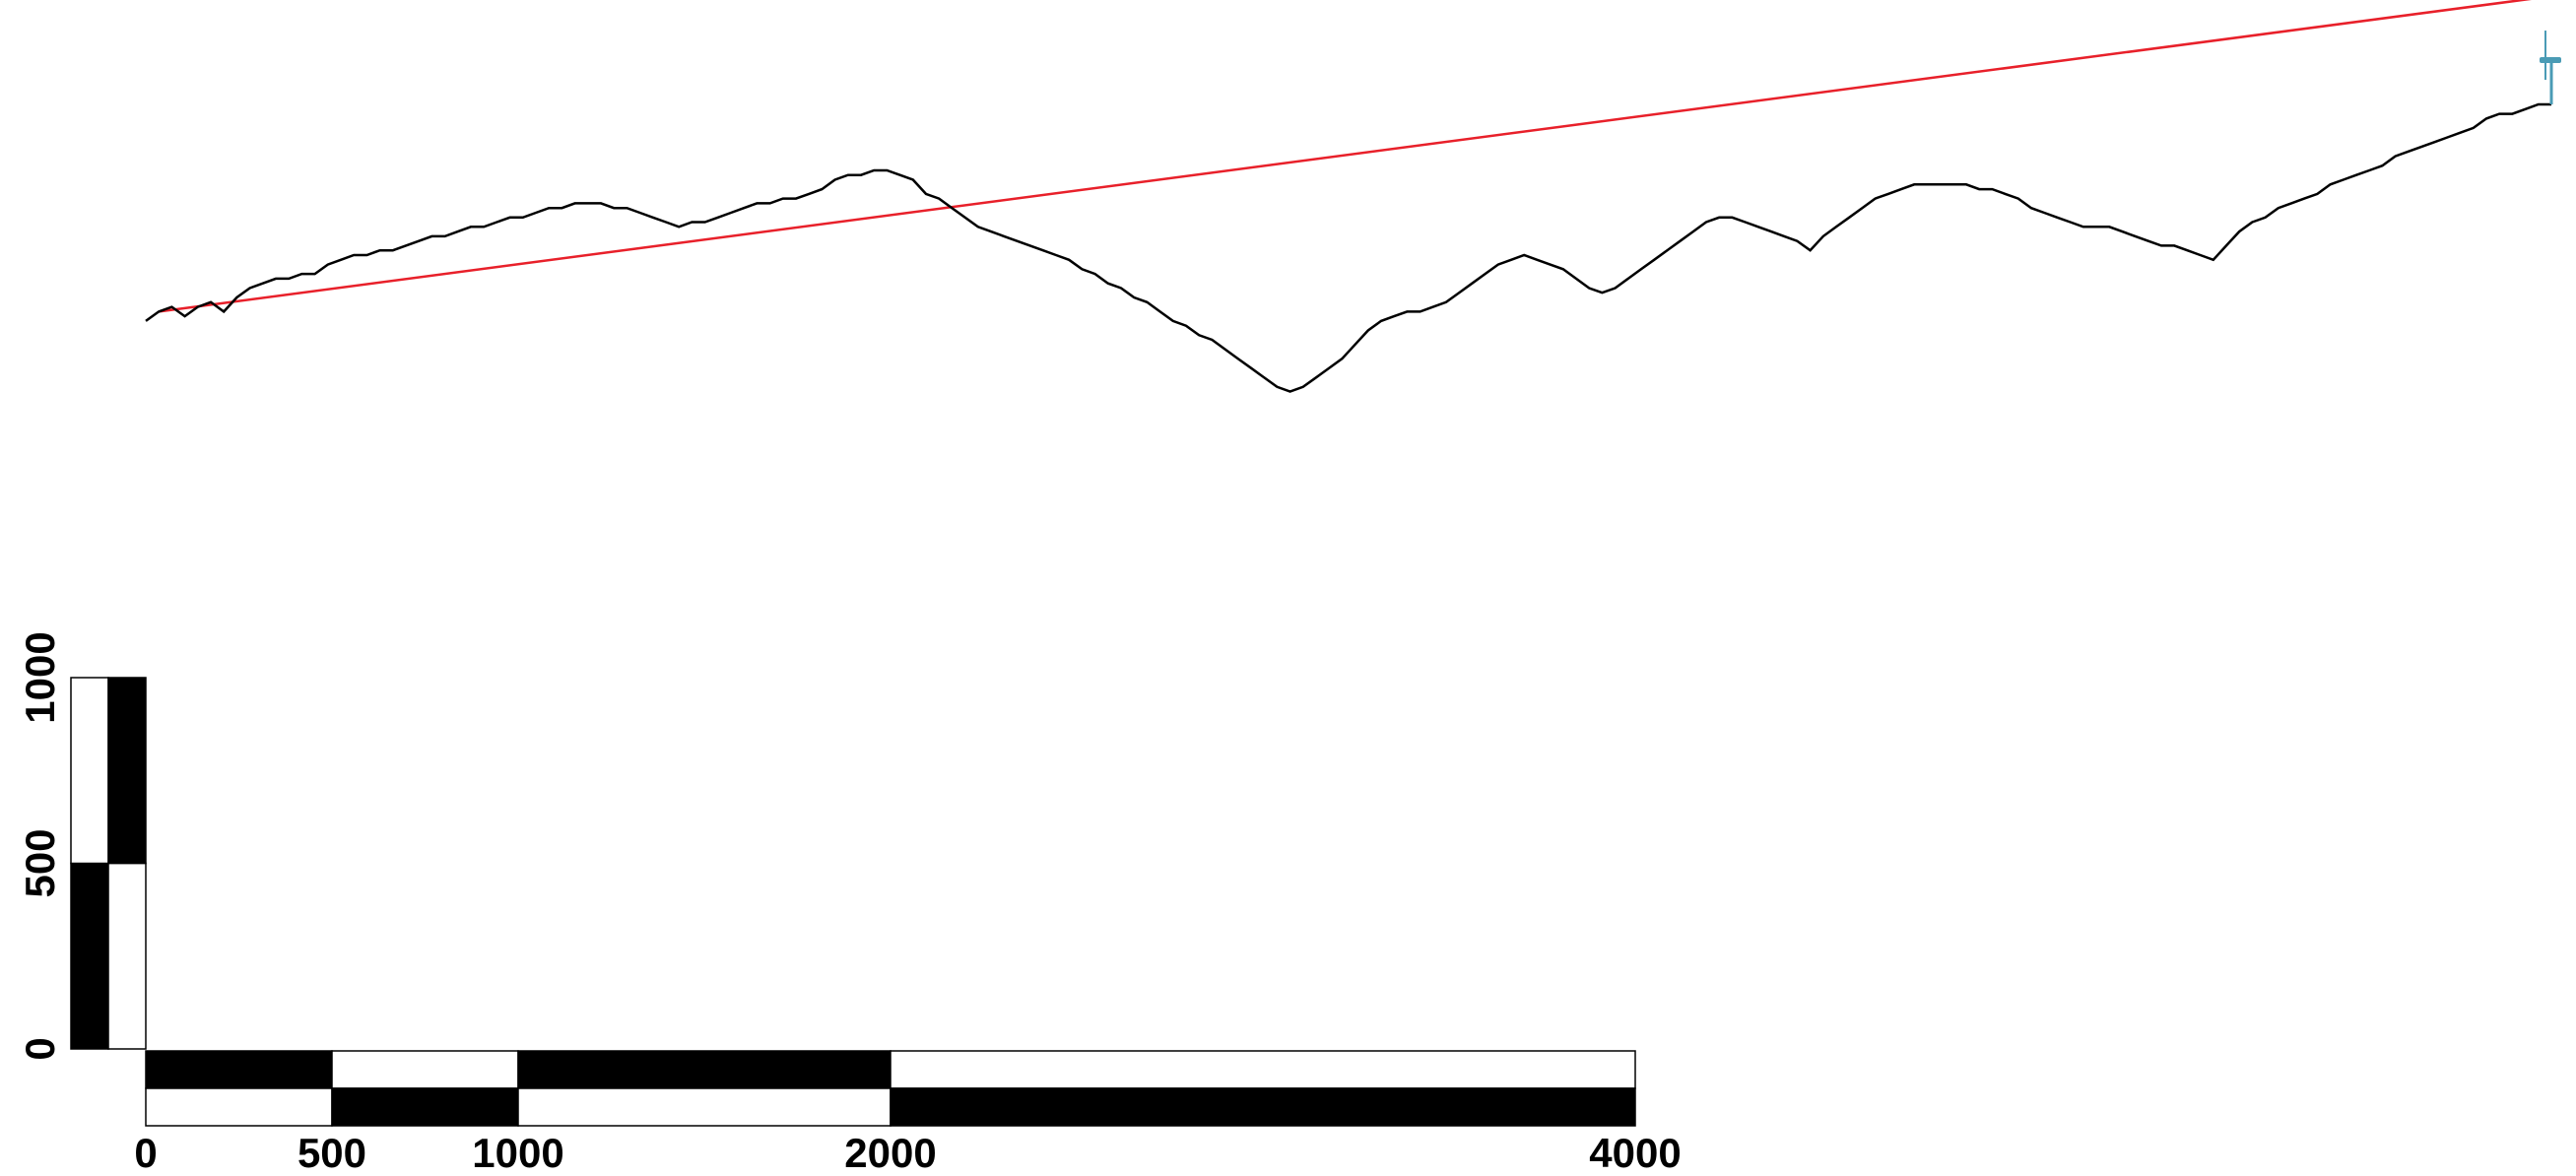  I want to click on vertical-scale-tick-label: 500, so click(40, 863).